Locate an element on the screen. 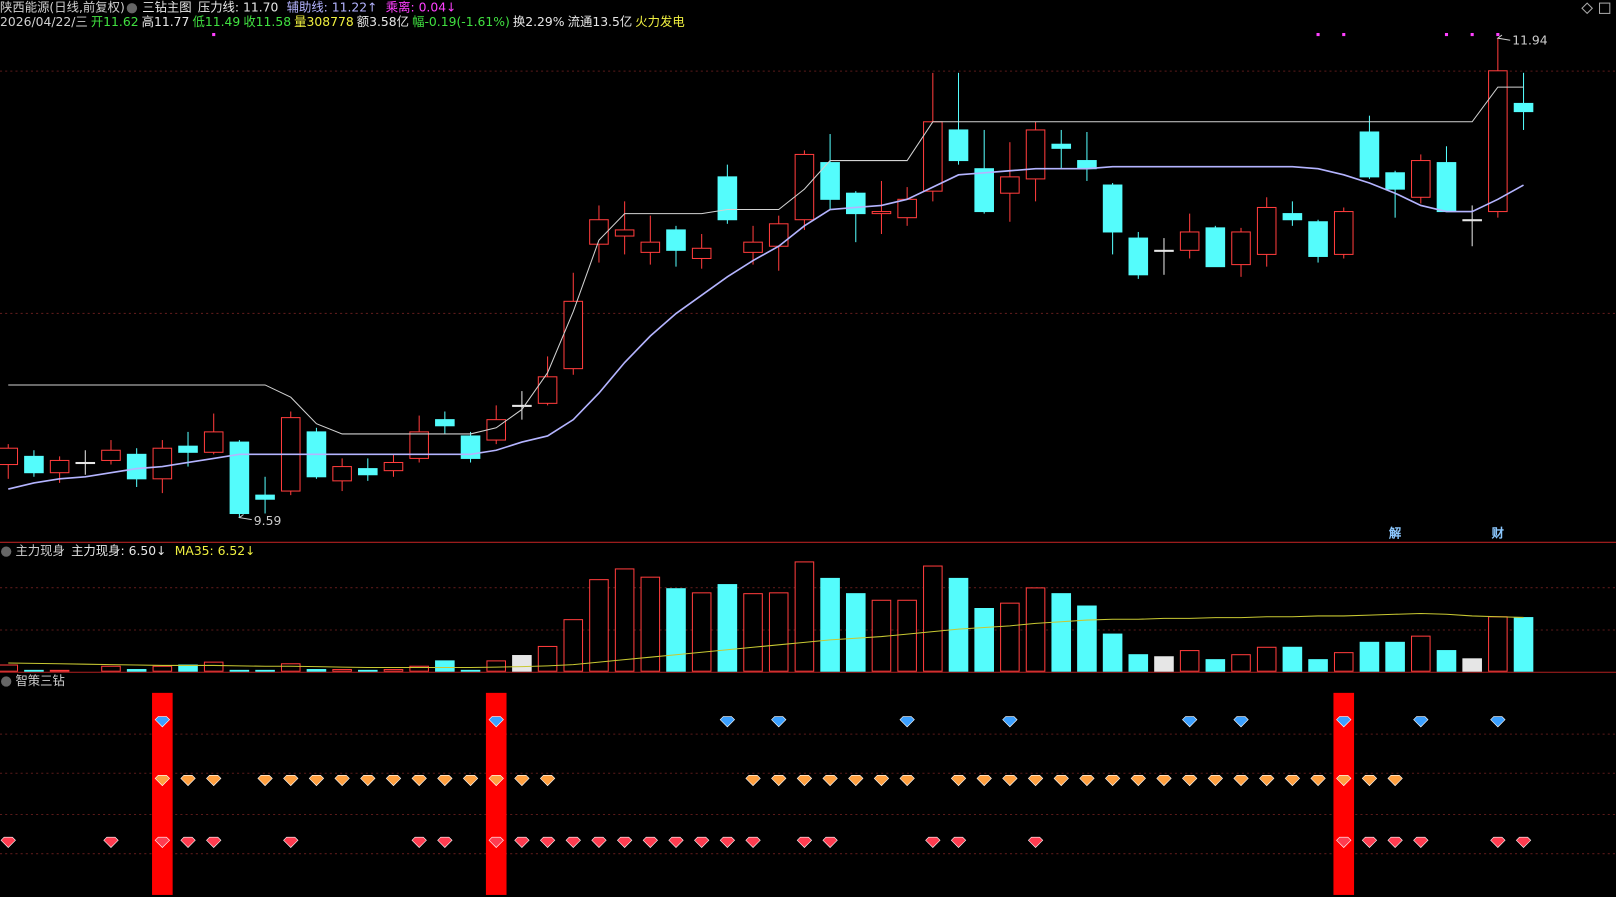 The image size is (1616, 897). quote-item: 幅-0.19(-1.61%) is located at coordinates (461, 21).